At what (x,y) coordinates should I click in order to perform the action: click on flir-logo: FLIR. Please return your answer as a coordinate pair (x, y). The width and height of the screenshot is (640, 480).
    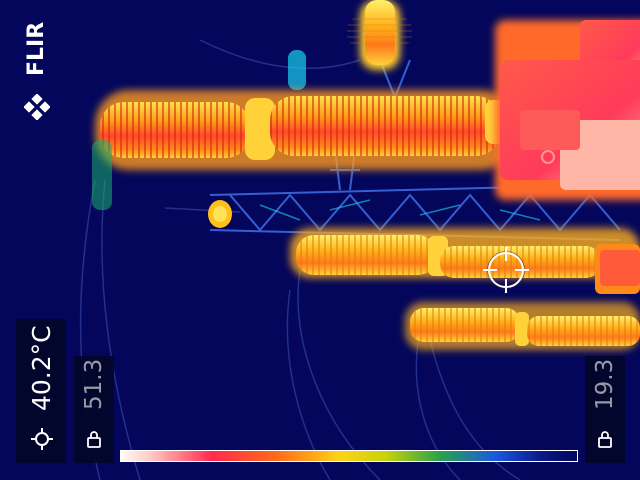
    Looking at the image, I should click on (37, 70).